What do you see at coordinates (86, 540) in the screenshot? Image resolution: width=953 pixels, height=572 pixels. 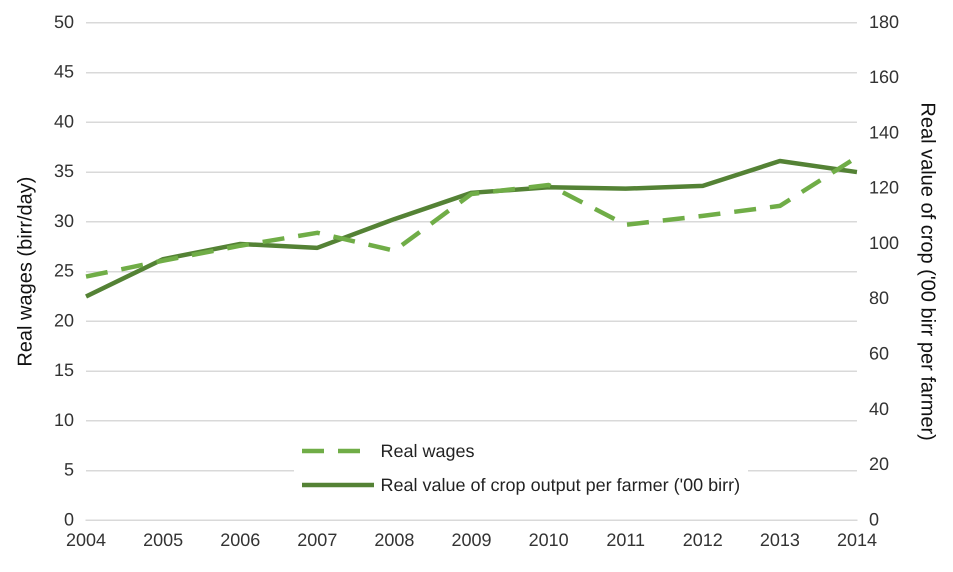 I see `x-tick-label: 2004` at bounding box center [86, 540].